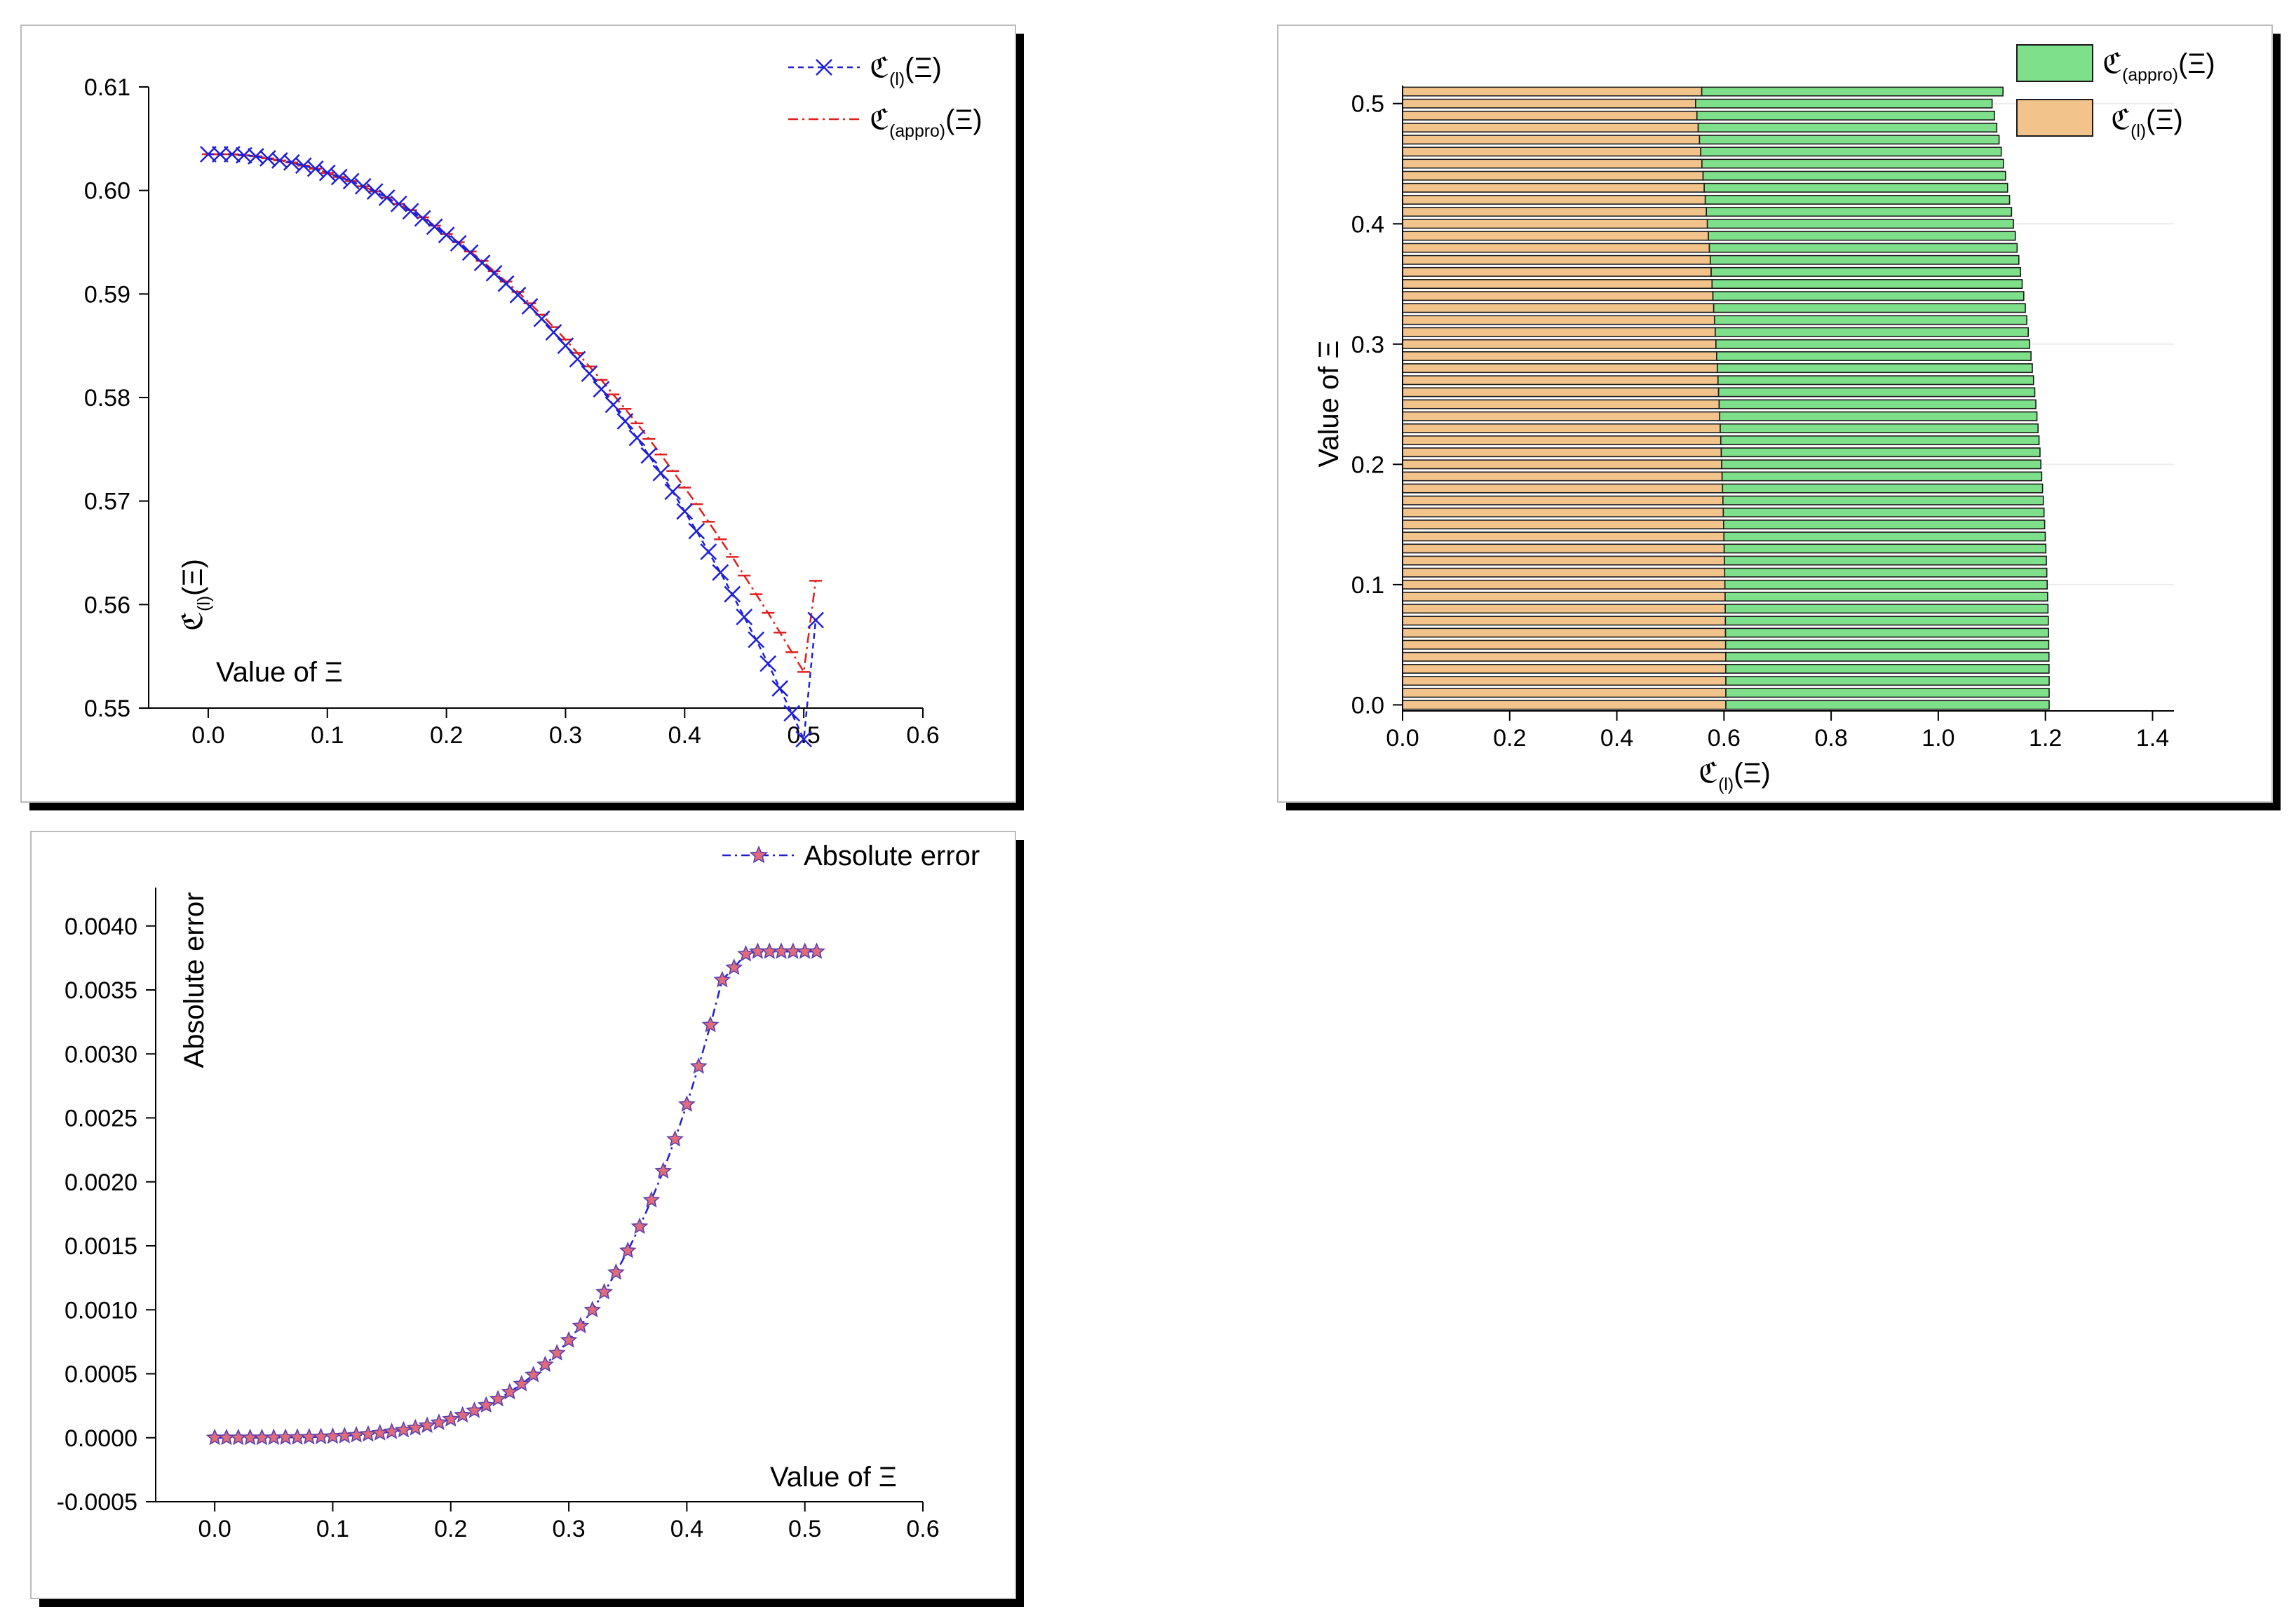  What do you see at coordinates (2112, 63) in the screenshot?
I see `legend-label-appro-main: ℭ` at bounding box center [2112, 63].